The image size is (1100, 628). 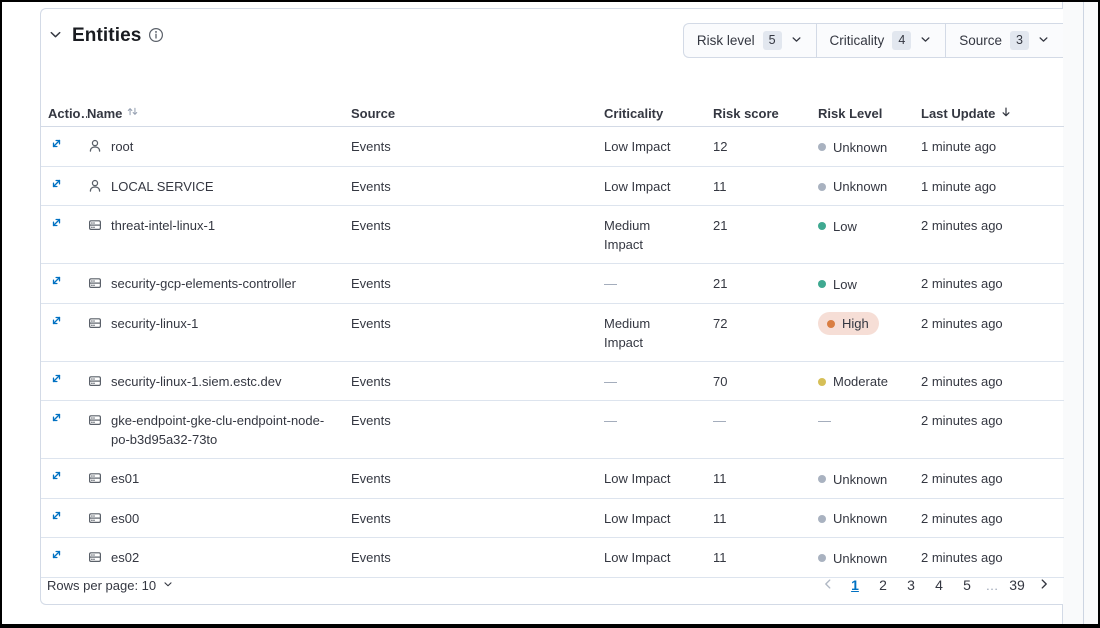 I want to click on sortable-icon, so click(x=132, y=113).